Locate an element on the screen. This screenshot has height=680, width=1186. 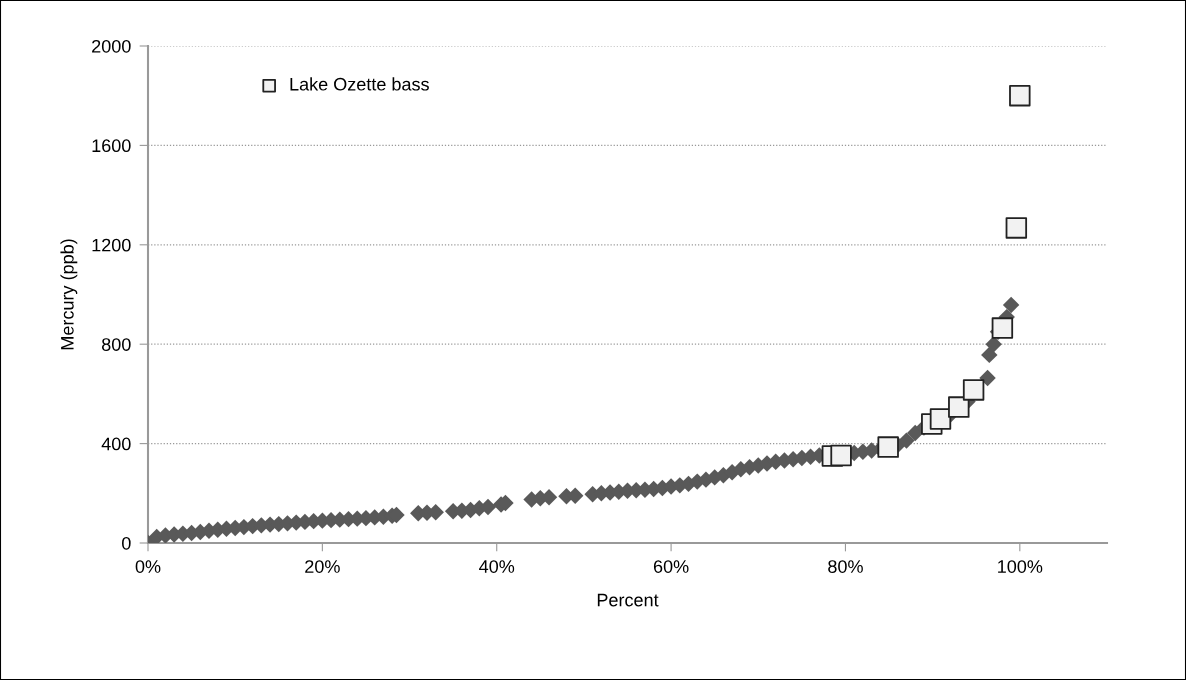
x-tick-label: 0% is located at coordinates (148, 566).